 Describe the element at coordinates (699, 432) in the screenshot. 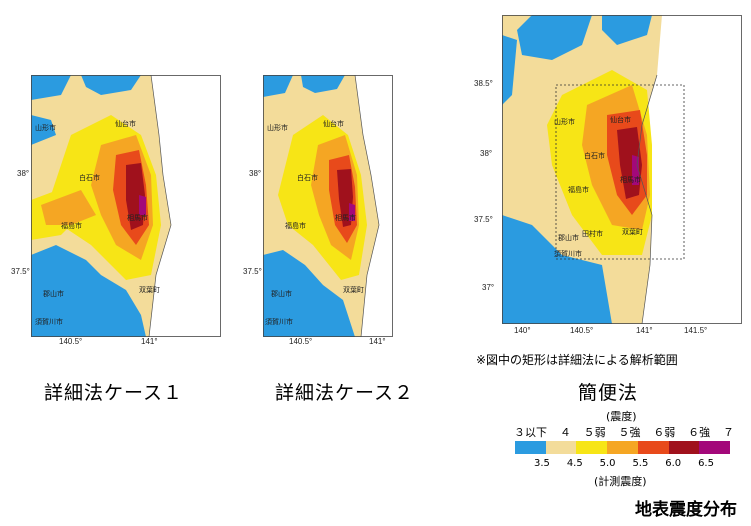

I see `intensity-label: ６強` at that location.